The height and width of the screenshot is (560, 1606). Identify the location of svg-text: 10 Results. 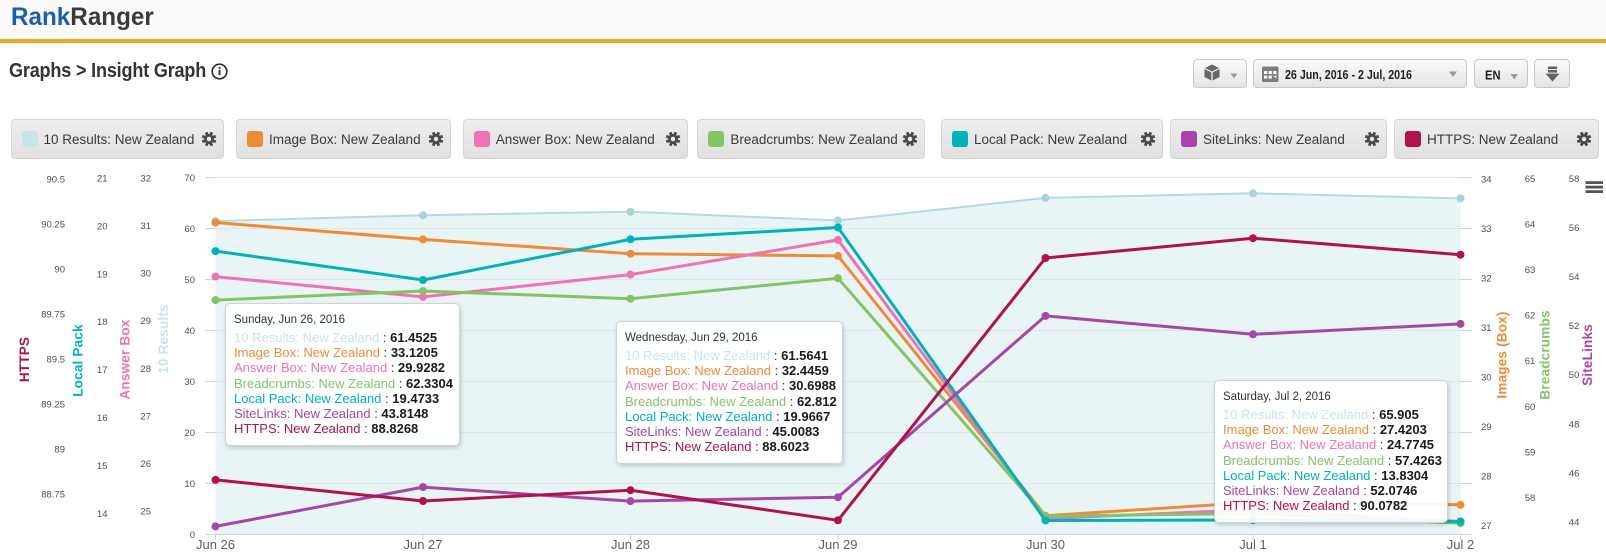
(163, 339).